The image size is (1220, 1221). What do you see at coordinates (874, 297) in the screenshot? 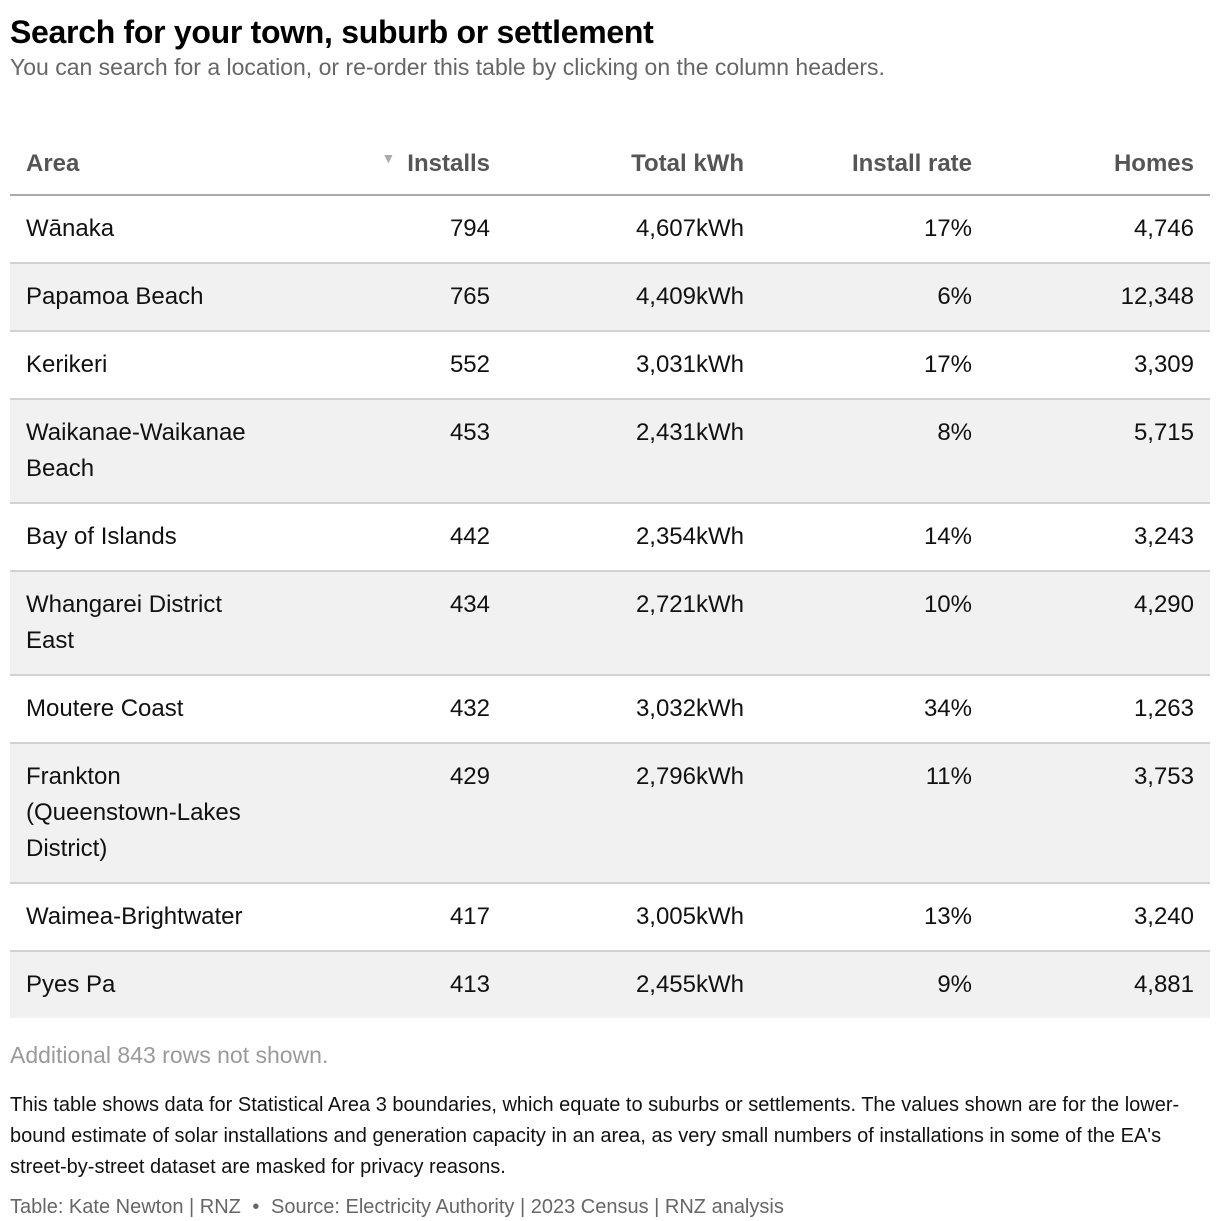
I see `cell-install-rate: 6%` at bounding box center [874, 297].